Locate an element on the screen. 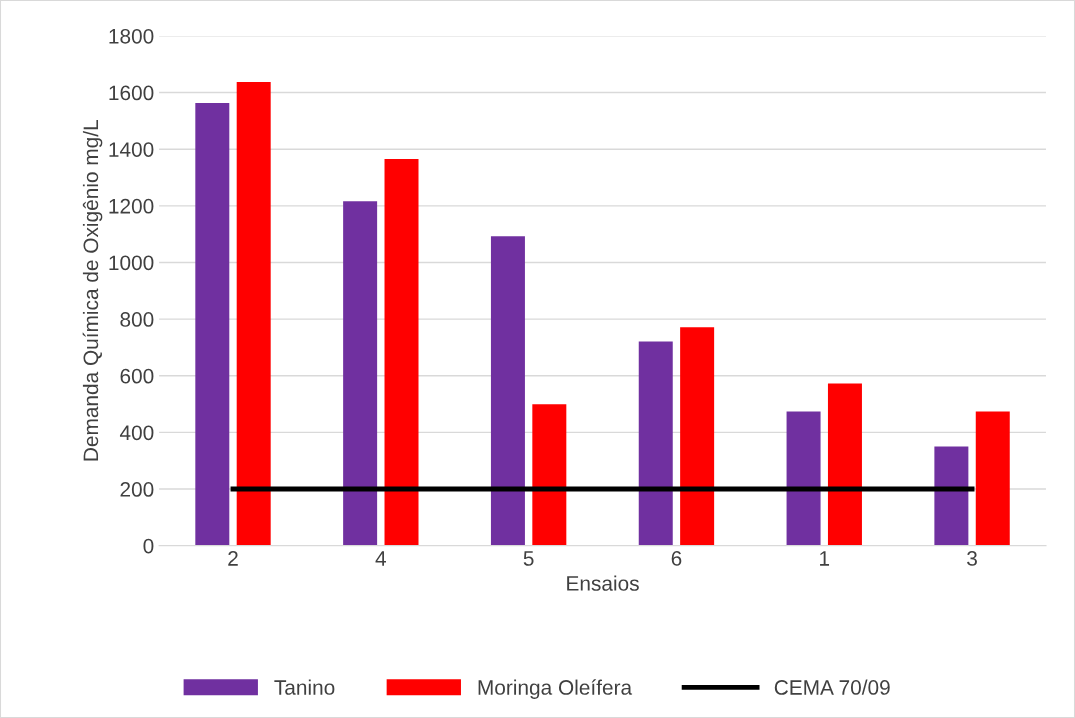 The width and height of the screenshot is (1075, 718). legend-label: Tanino is located at coordinates (304, 687).